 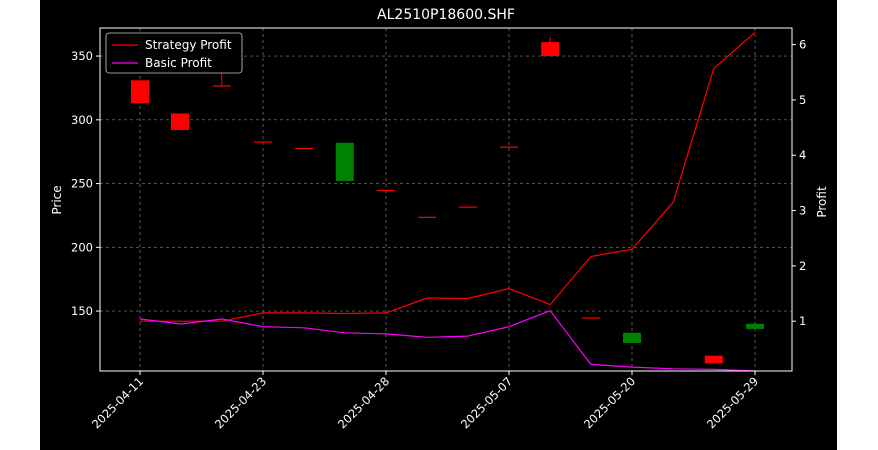 I want to click on legend-box, so click(x=174, y=53).